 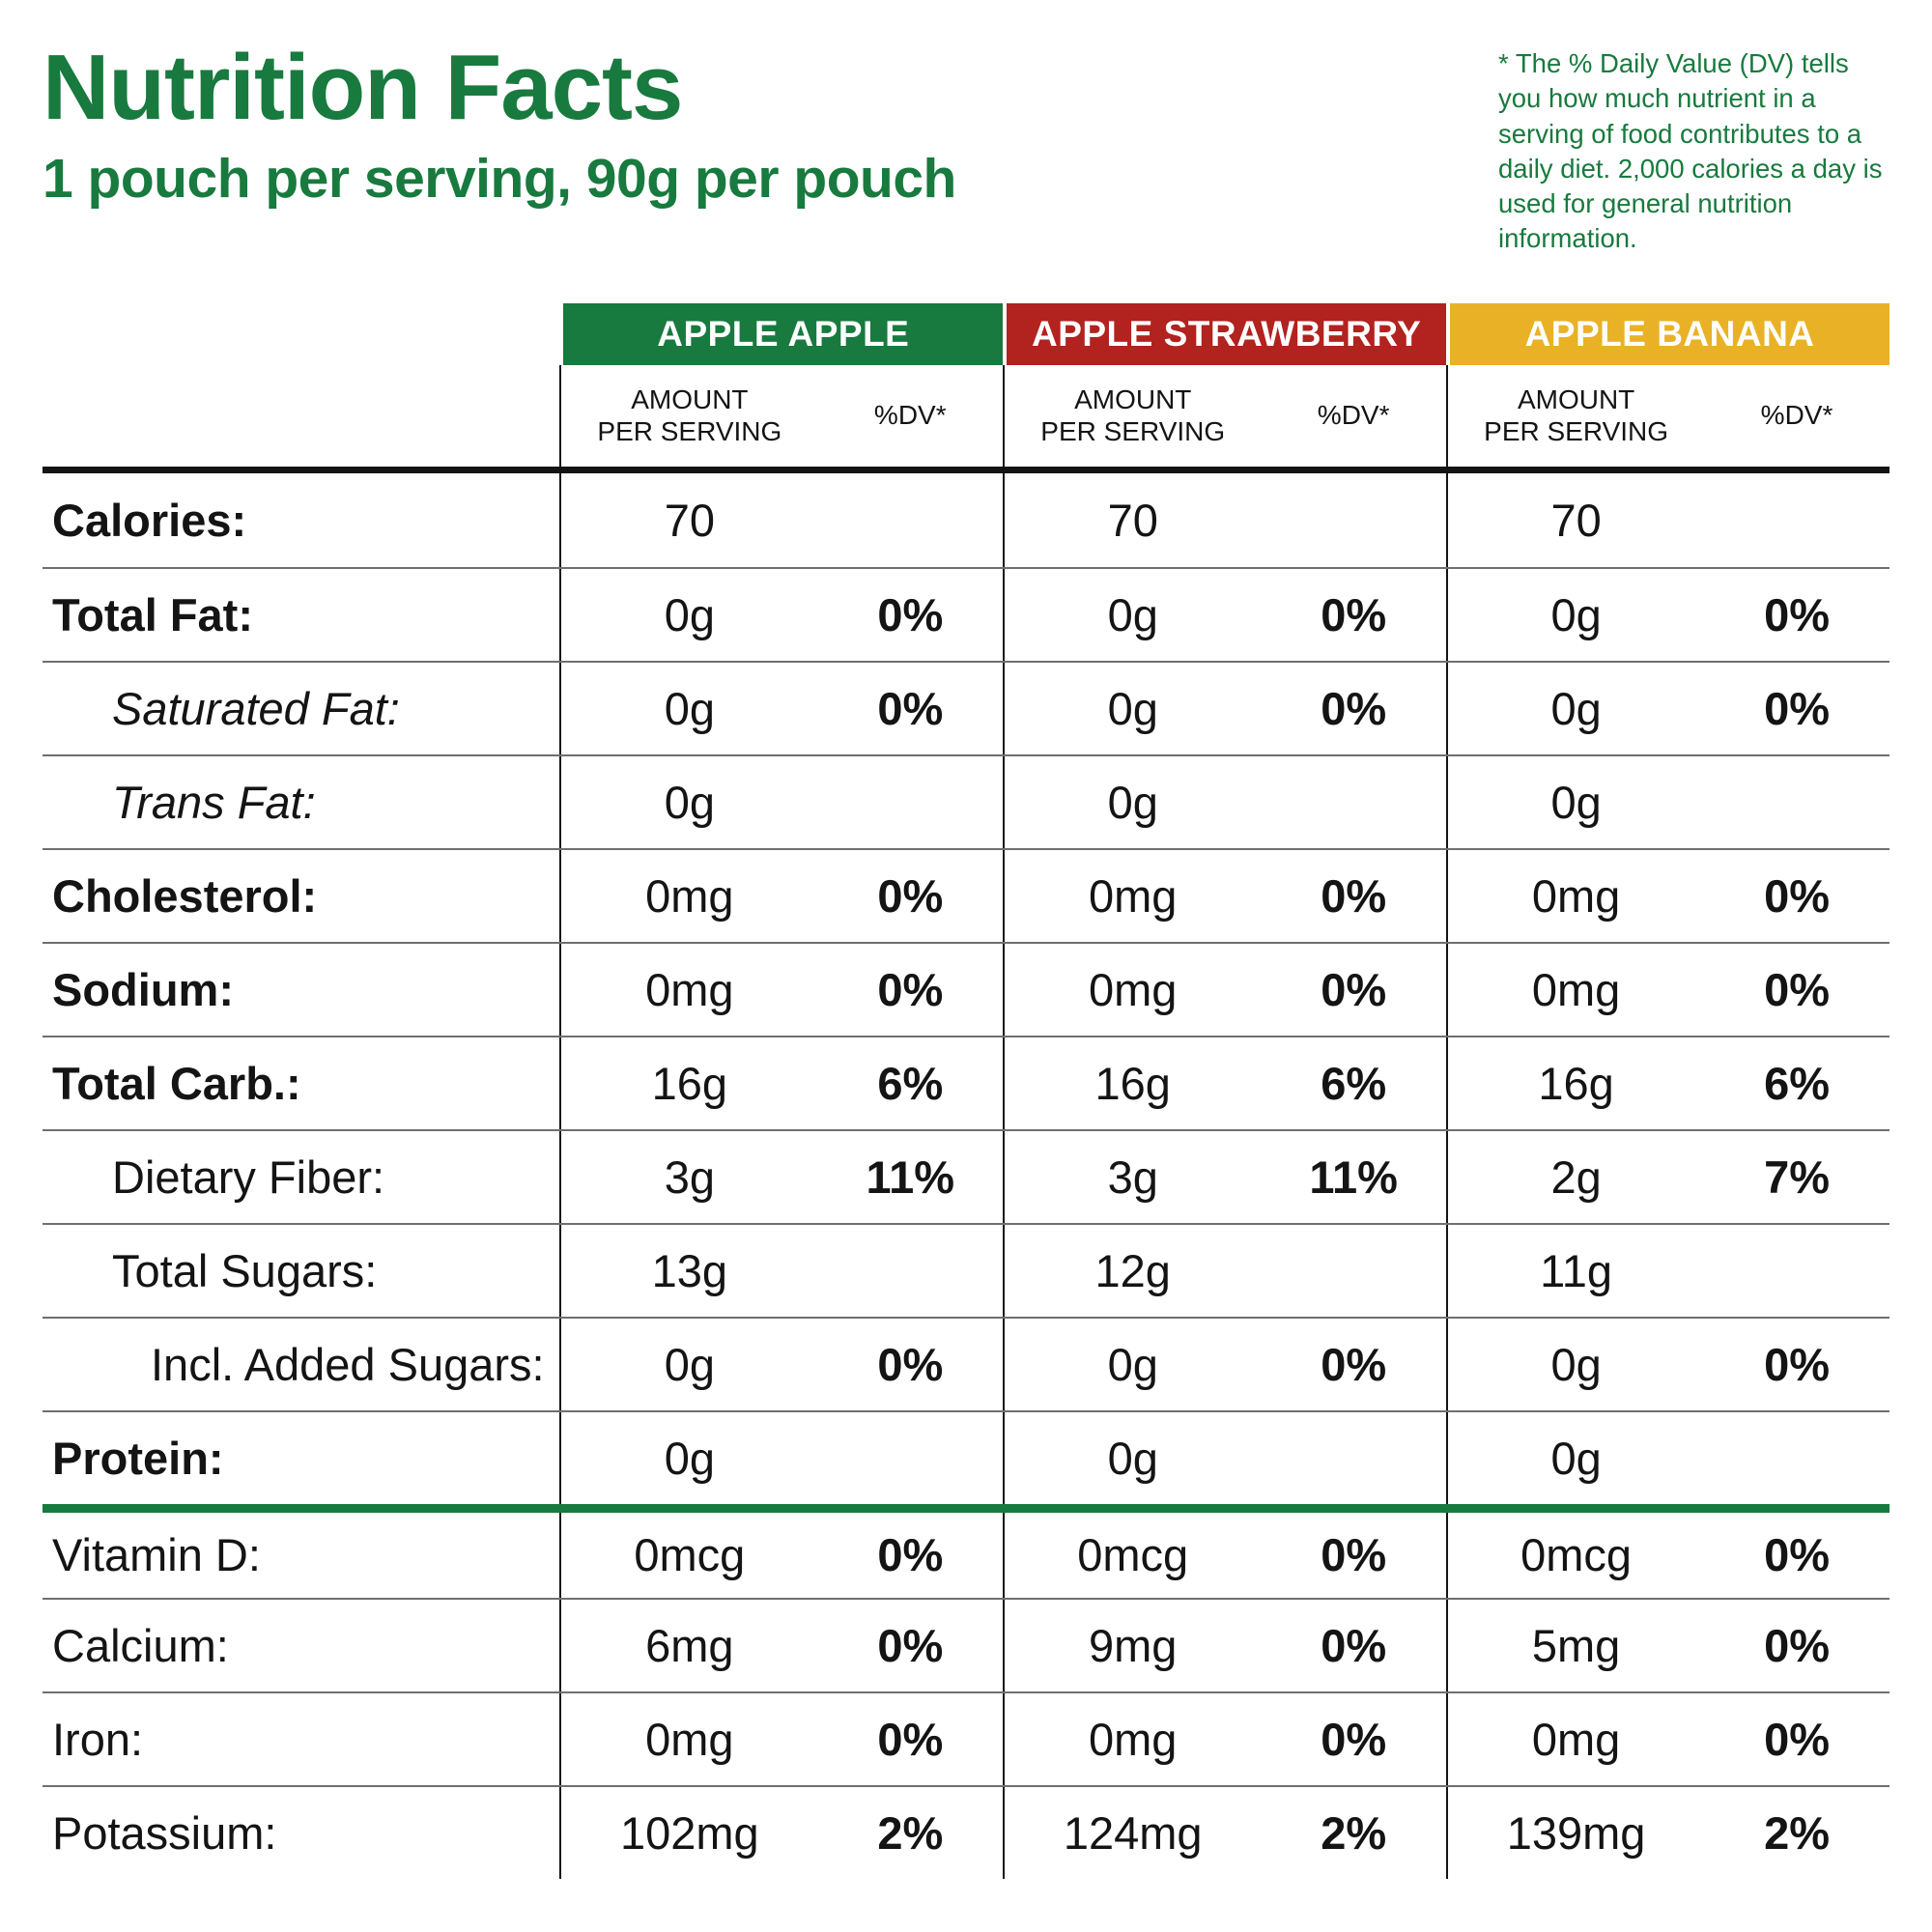 I want to click on product-cell-group: 2g 7%, so click(x=1667, y=1176).